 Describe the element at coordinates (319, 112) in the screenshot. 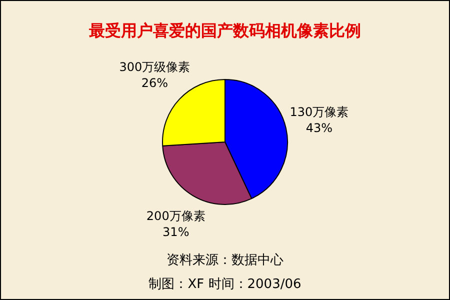

I see `slice-label: 130万像素` at that location.